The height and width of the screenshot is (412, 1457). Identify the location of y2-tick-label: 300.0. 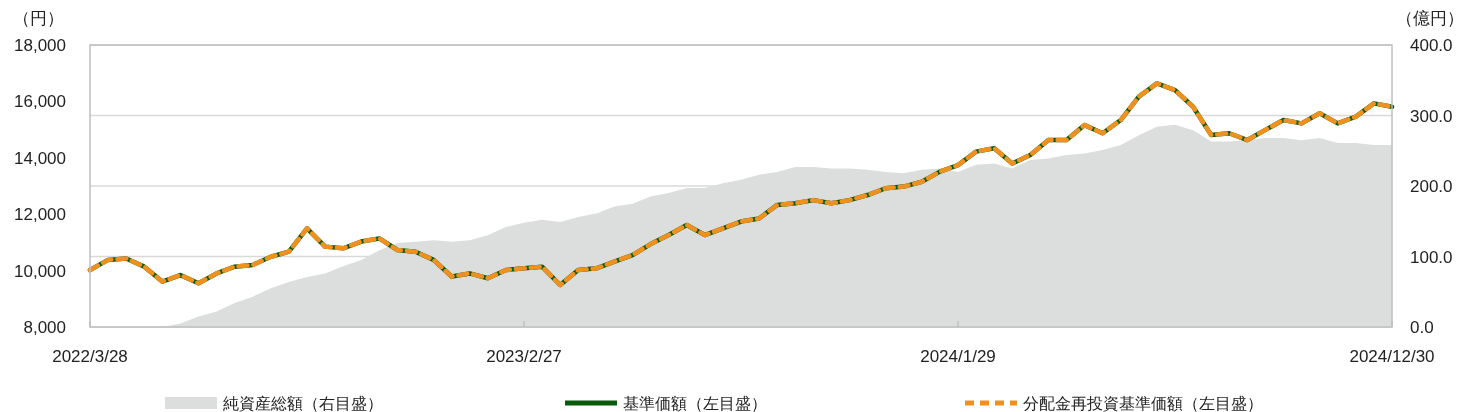
(1431, 116).